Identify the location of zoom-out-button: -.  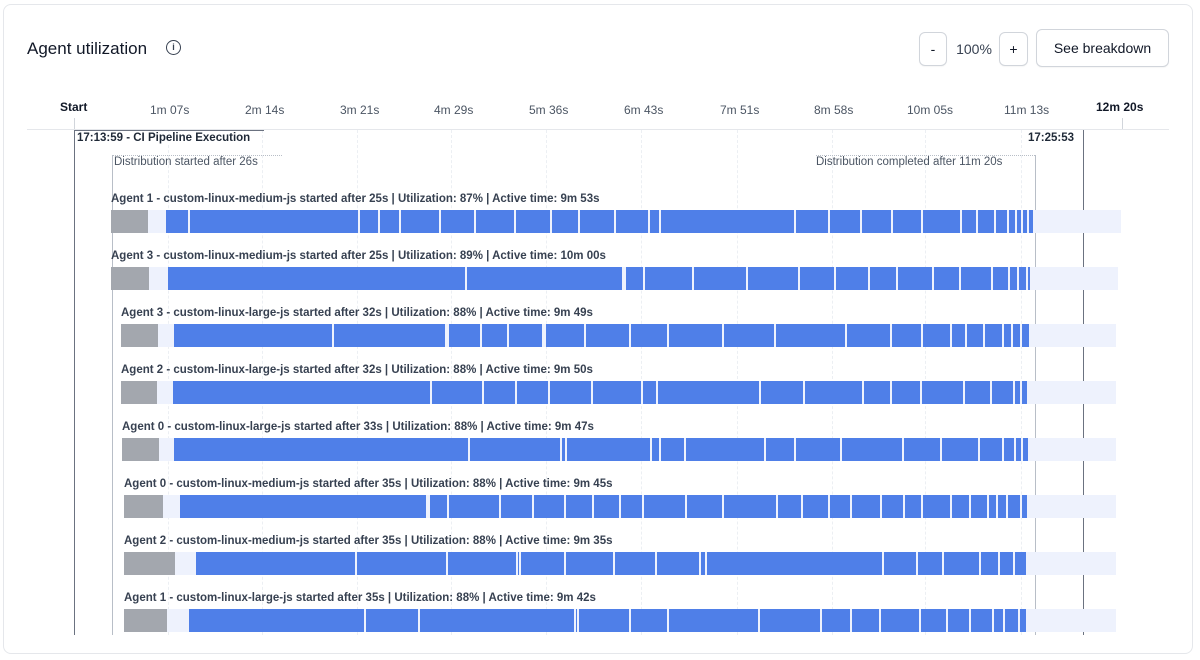
(933, 49).